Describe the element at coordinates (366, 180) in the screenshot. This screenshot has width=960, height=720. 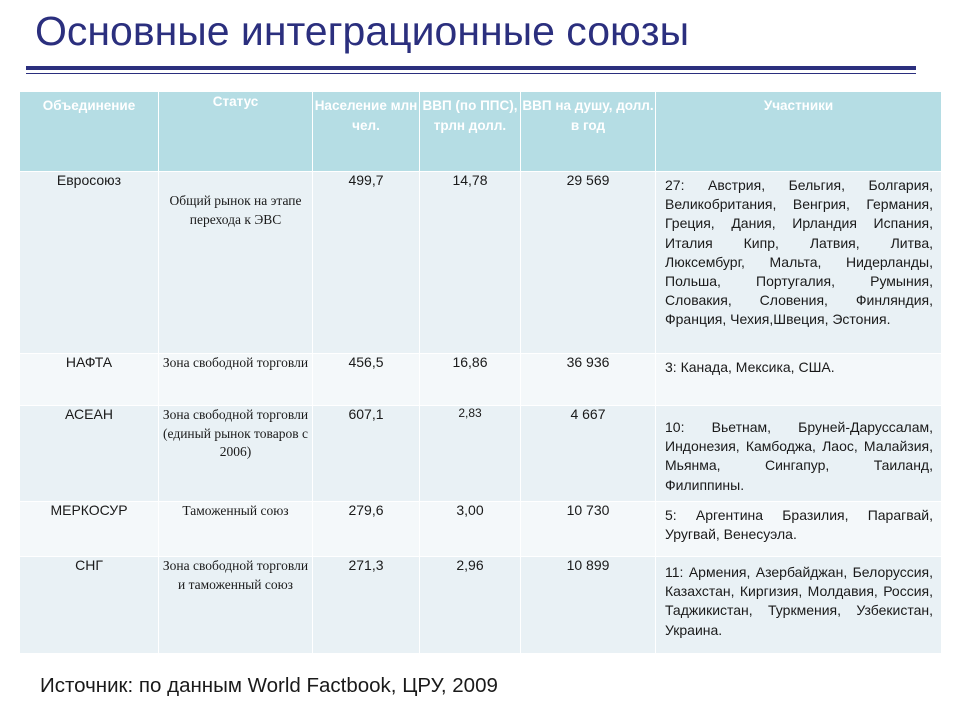
I see `cell-population: 499,7` at that location.